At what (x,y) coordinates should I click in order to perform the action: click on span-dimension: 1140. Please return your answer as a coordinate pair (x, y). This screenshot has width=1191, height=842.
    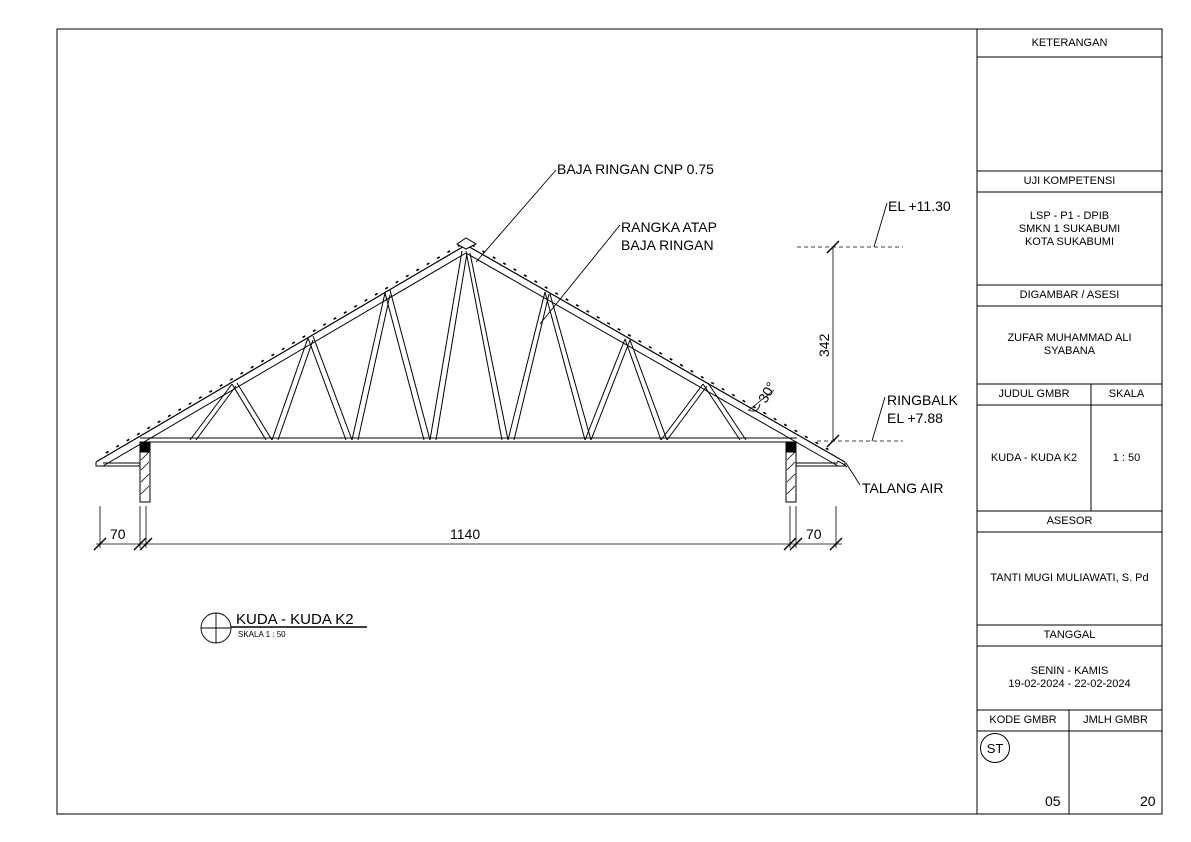
    Looking at the image, I should click on (465, 534).